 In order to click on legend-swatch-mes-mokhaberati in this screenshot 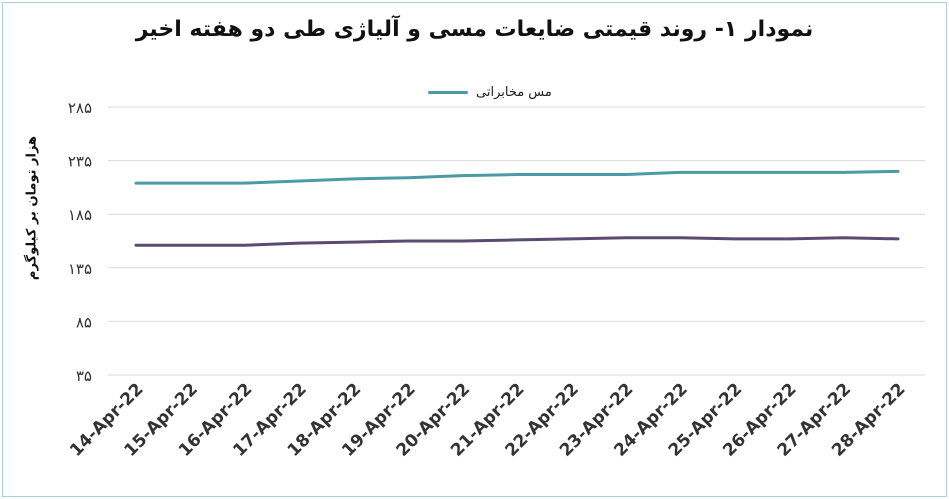, I will do `click(448, 92)`.